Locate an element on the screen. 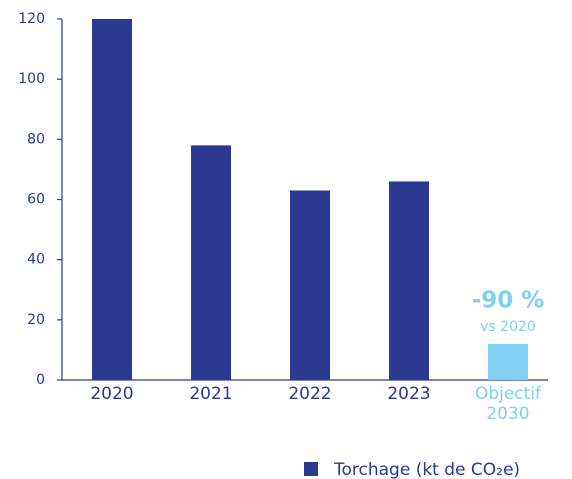 This screenshot has width=572, height=479. y-tick-label: 120 is located at coordinates (31, 19).